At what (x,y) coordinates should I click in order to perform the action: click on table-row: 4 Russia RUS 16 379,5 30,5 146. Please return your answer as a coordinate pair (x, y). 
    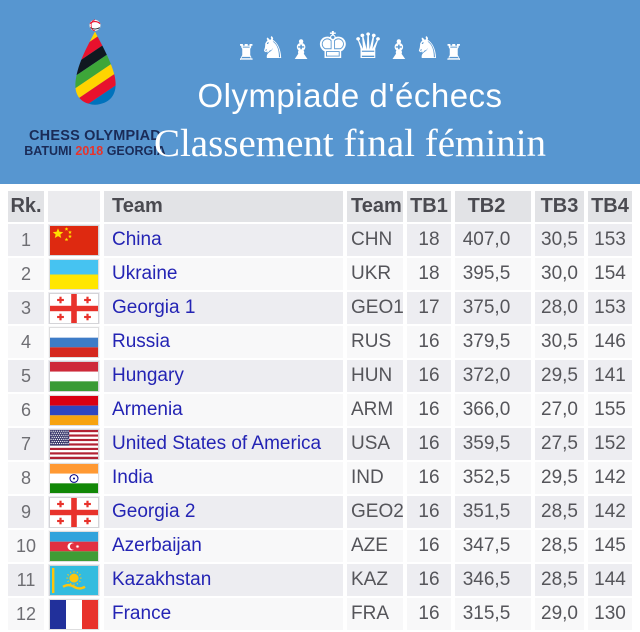
    Looking at the image, I should click on (320, 342).